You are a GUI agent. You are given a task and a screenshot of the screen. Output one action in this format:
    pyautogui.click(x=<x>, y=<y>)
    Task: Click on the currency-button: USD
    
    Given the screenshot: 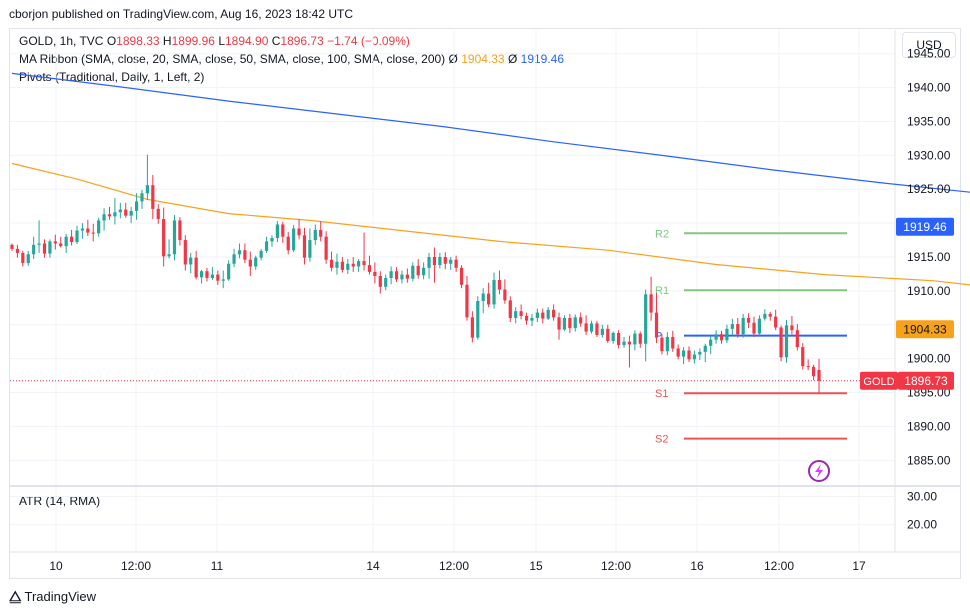 What is the action you would take?
    pyautogui.click(x=929, y=45)
    